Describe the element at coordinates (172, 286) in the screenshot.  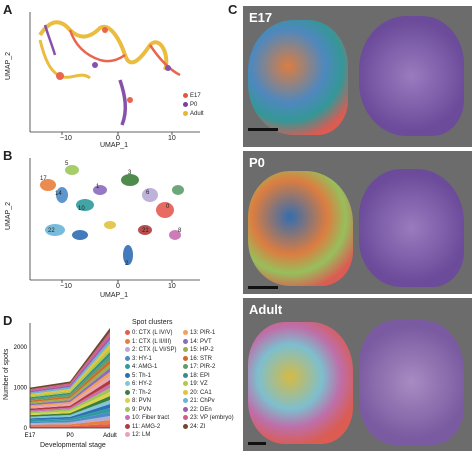
I see `umap-b-xtick-2: 10` at that location.